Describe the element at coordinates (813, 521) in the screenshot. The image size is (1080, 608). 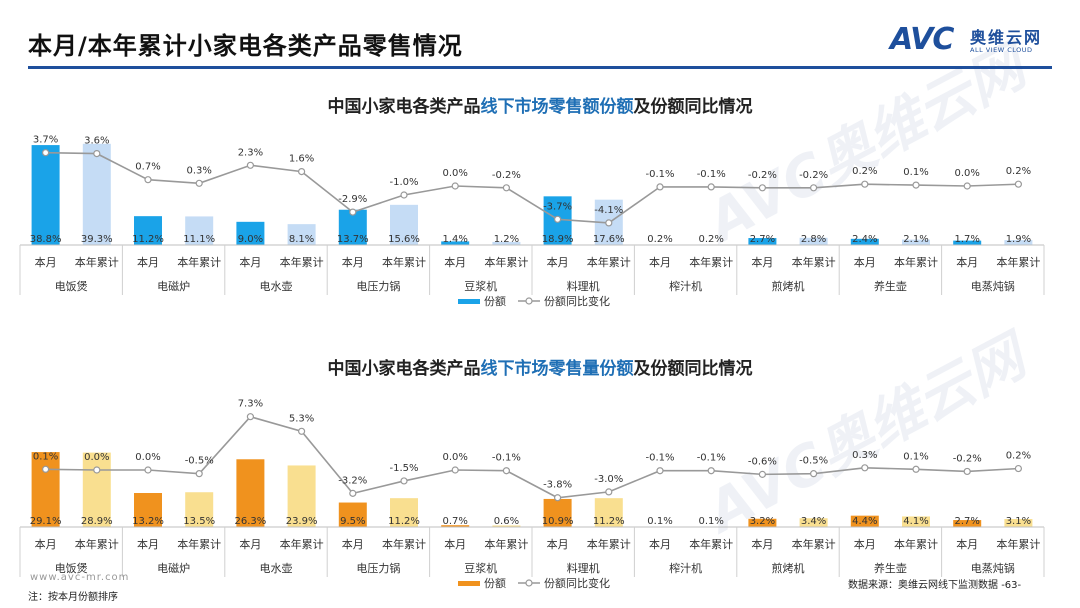
I see `share-label: 3.4%` at that location.